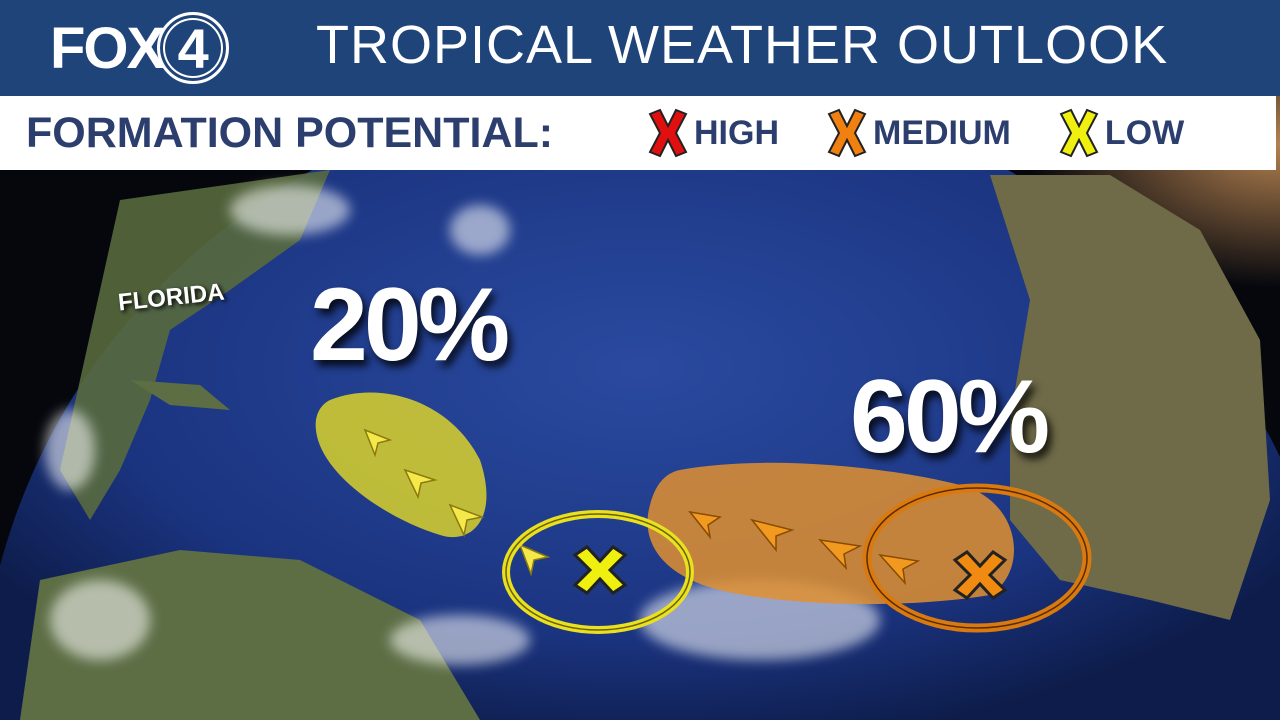 The height and width of the screenshot is (720, 1280). I want to click on legend-item-low: LOW, so click(1120, 133).